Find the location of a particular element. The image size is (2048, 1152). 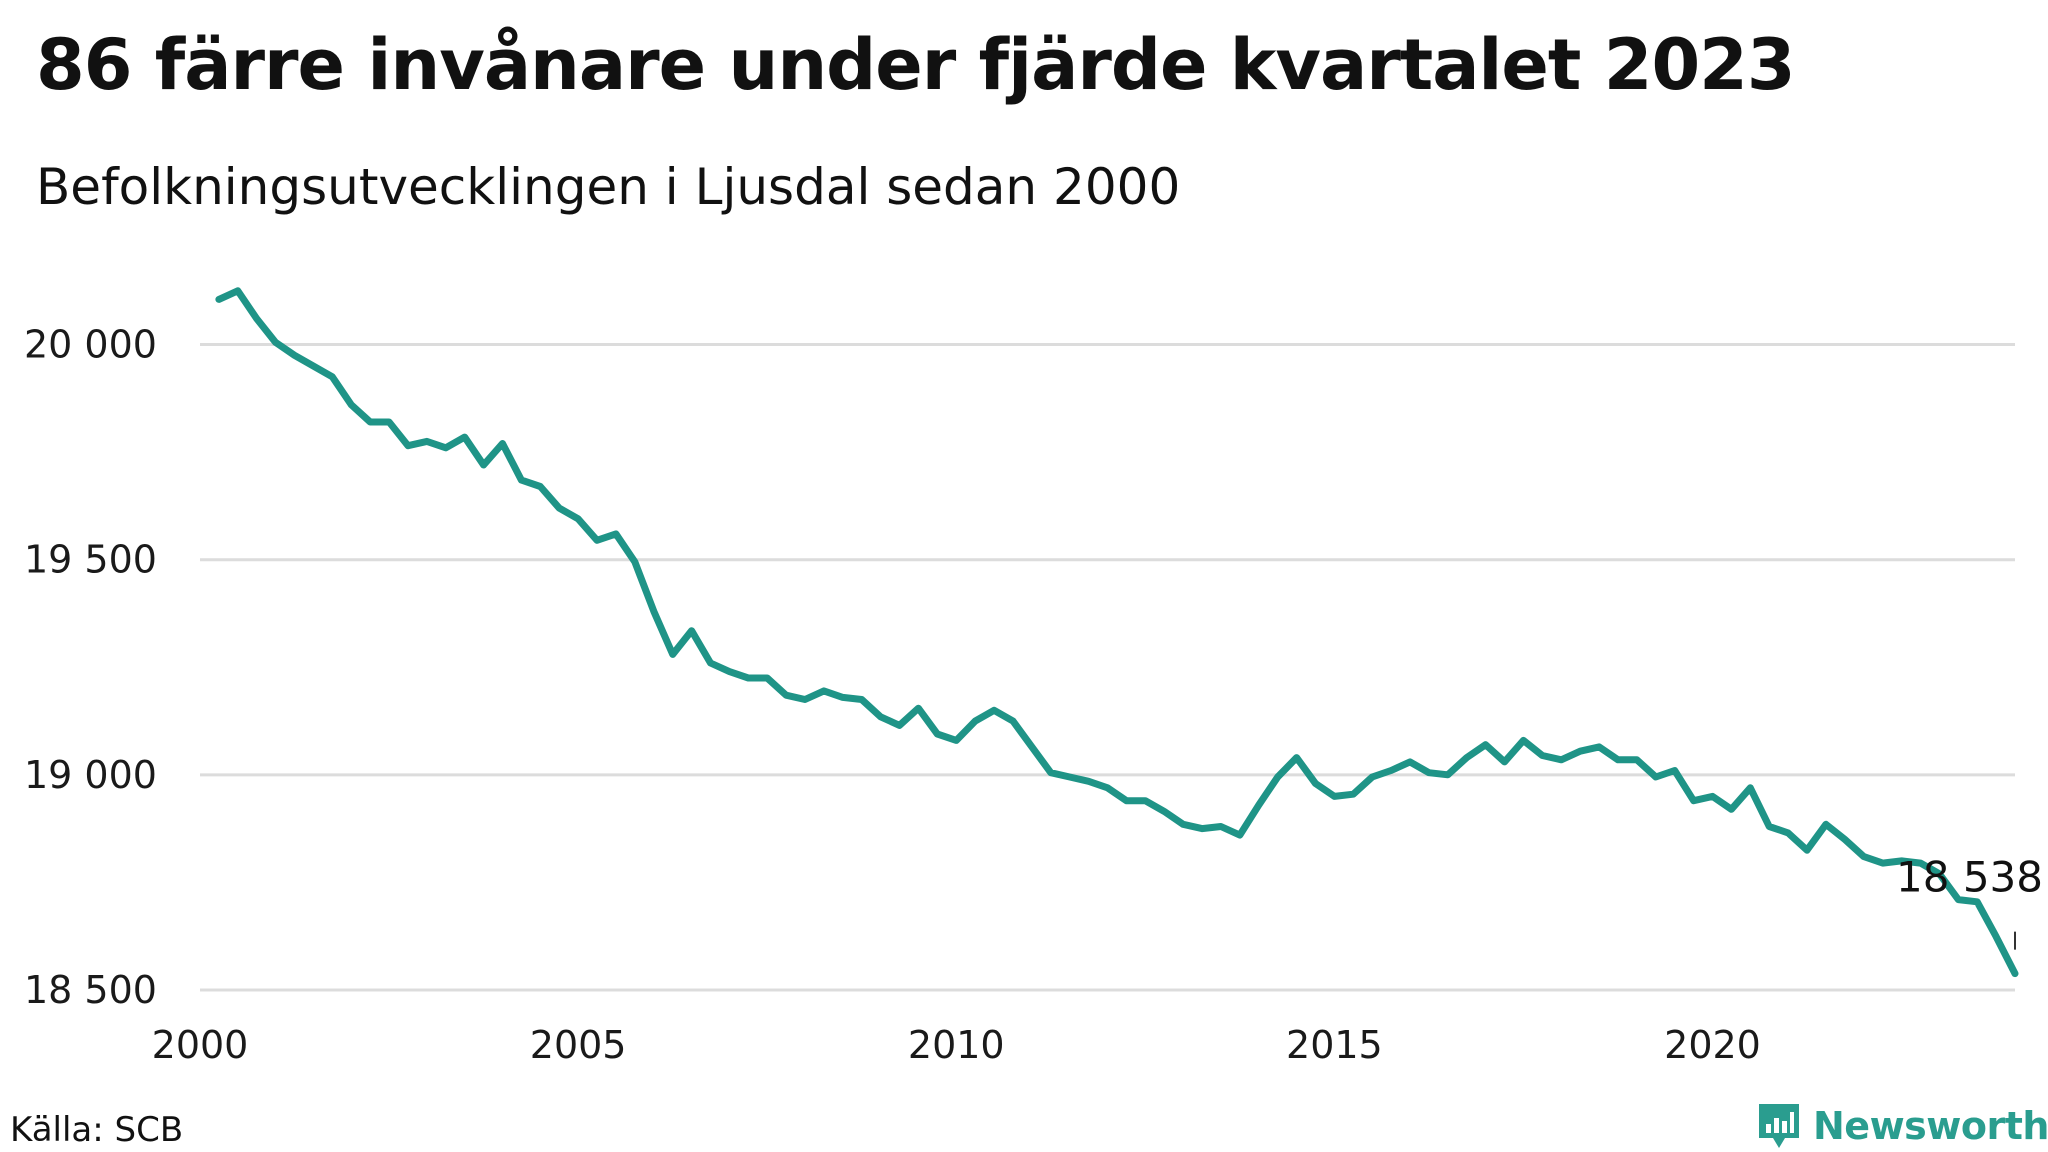

newsworthy-logo-icon is located at coordinates (1779, 1126).